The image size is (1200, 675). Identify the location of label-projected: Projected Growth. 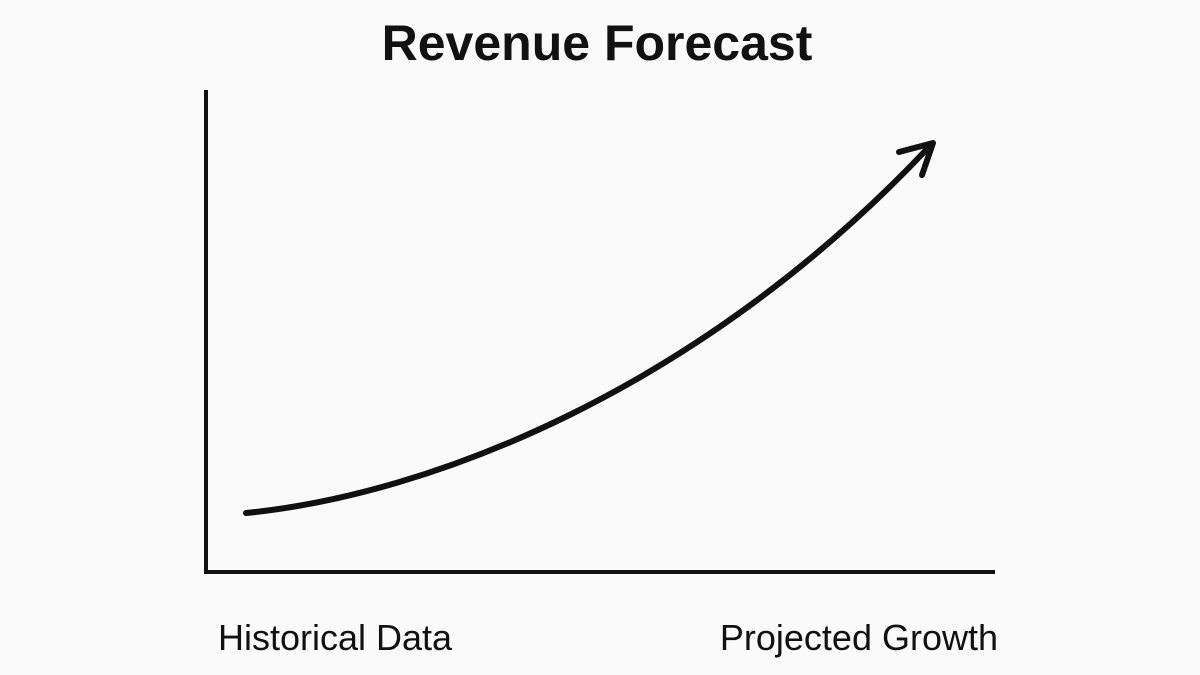
(859, 637).